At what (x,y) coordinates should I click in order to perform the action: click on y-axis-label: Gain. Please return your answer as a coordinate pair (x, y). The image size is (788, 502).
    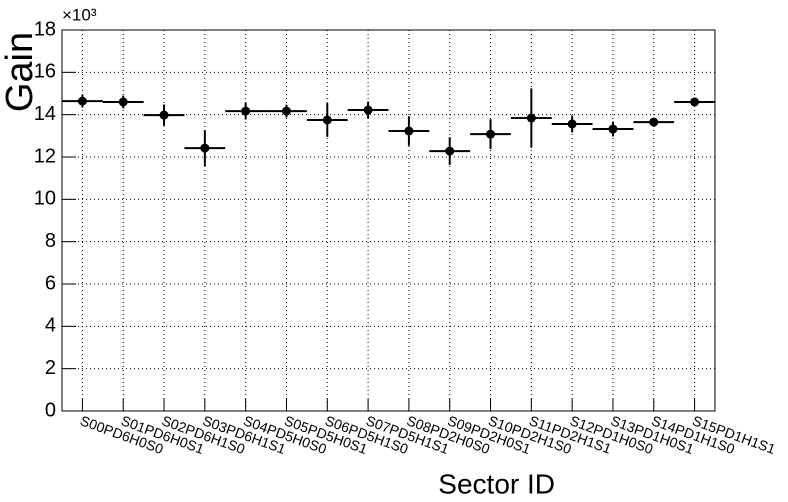
    Looking at the image, I should click on (20, 72).